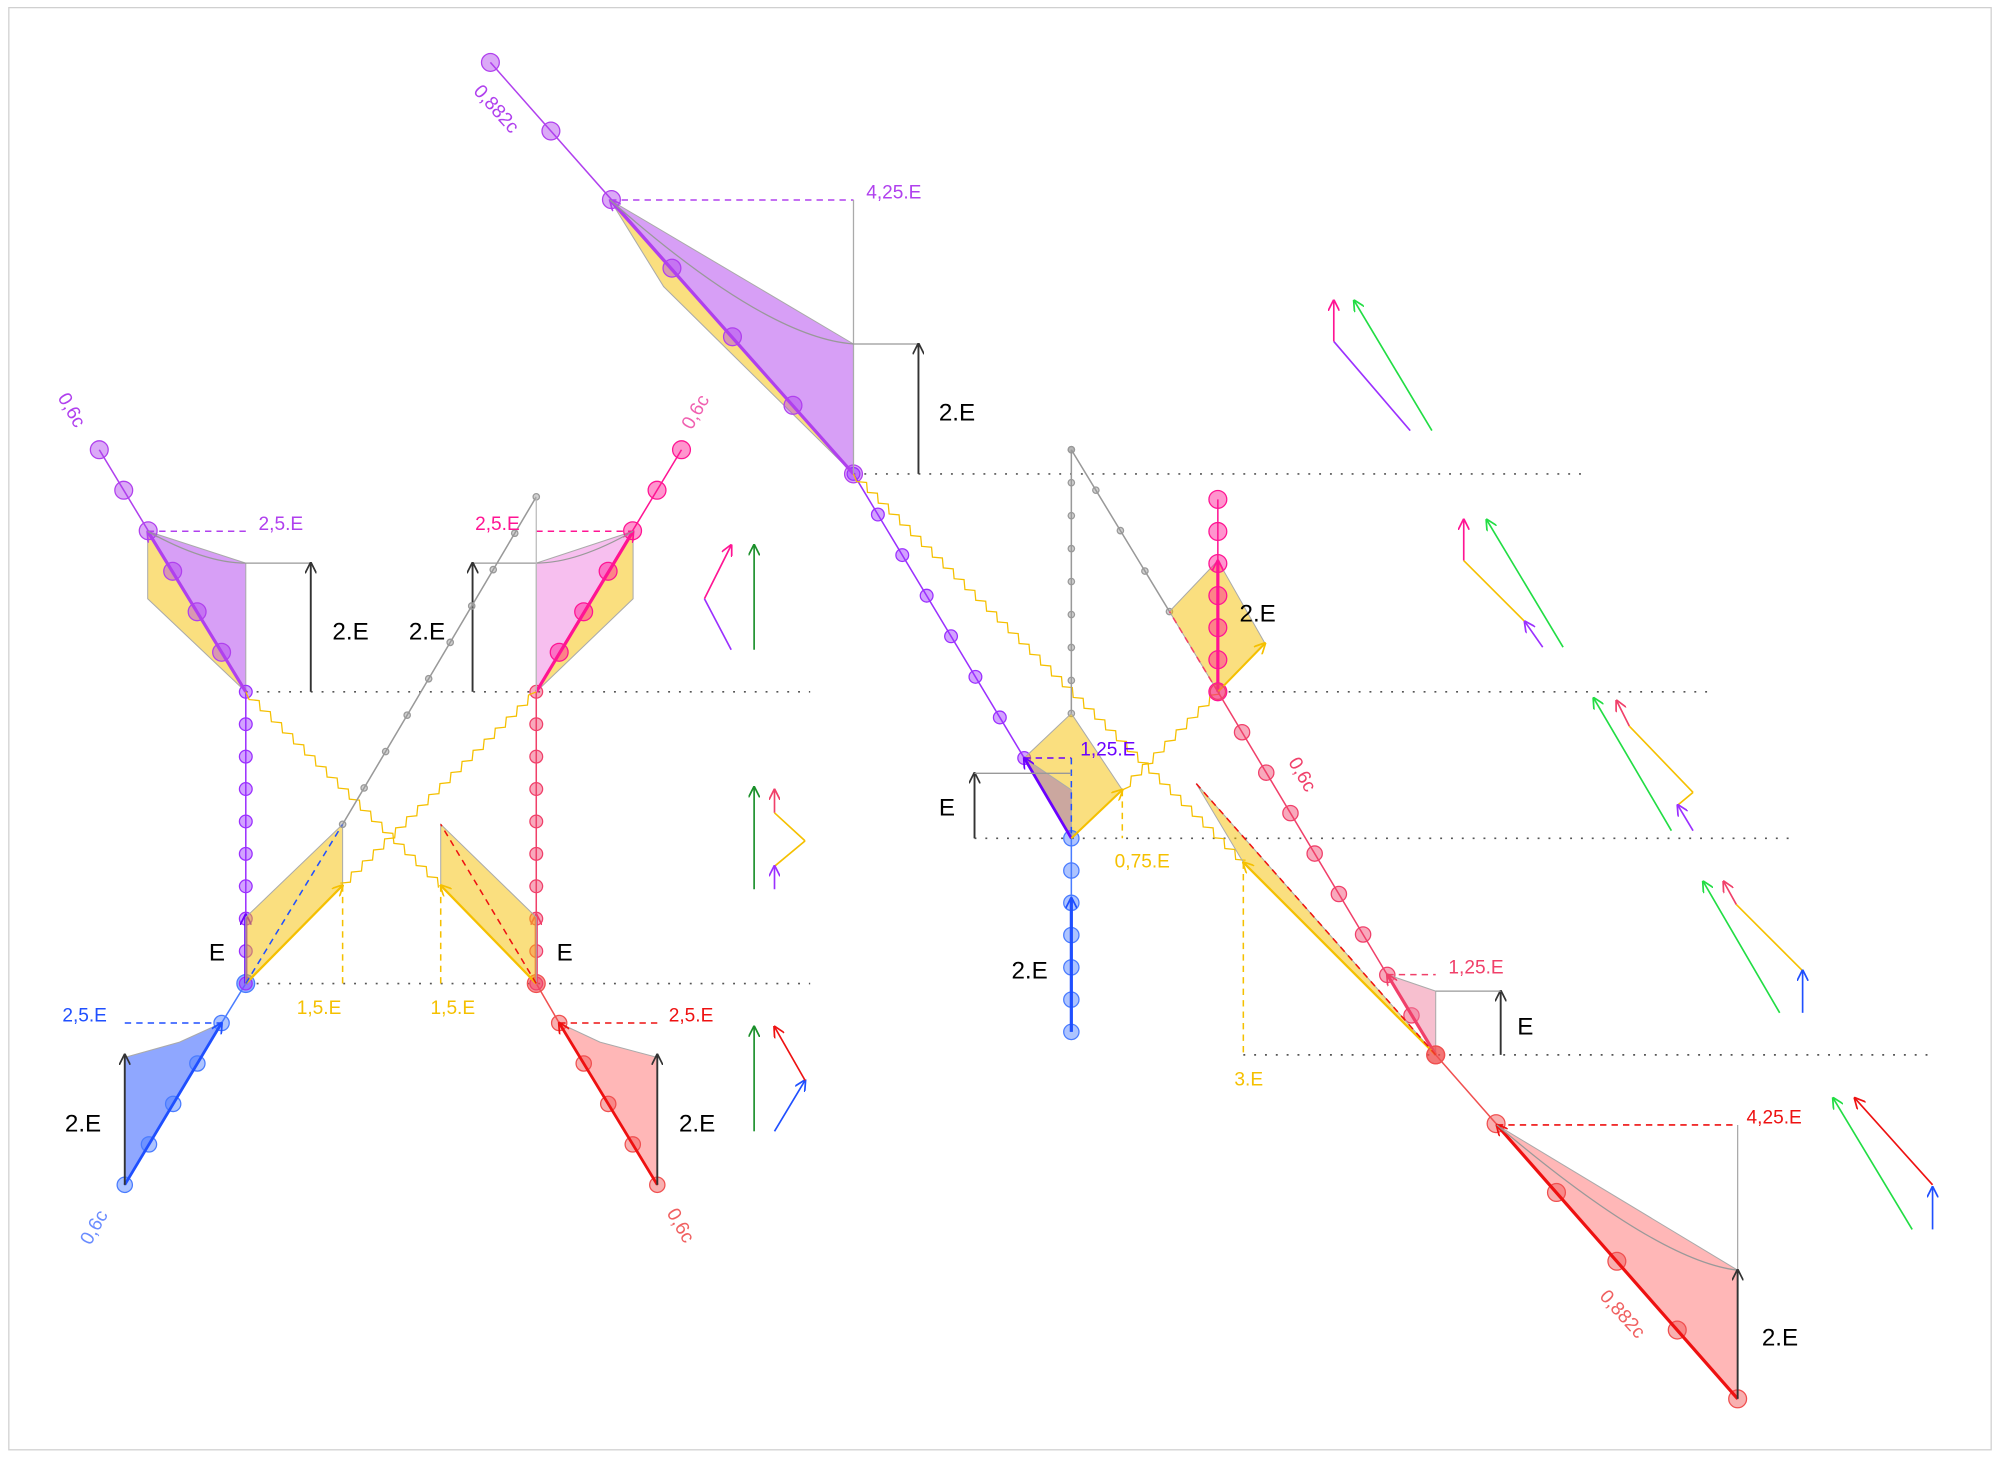 The image size is (2000, 1460). What do you see at coordinates (938, 616) in the screenshot?
I see `mid-purple-worldline-line` at bounding box center [938, 616].